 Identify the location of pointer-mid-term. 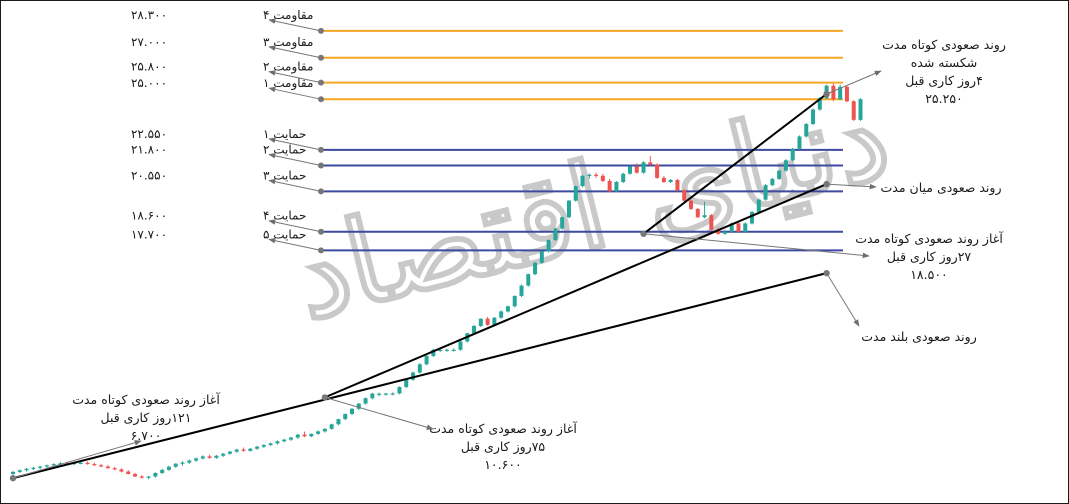
(851, 186).